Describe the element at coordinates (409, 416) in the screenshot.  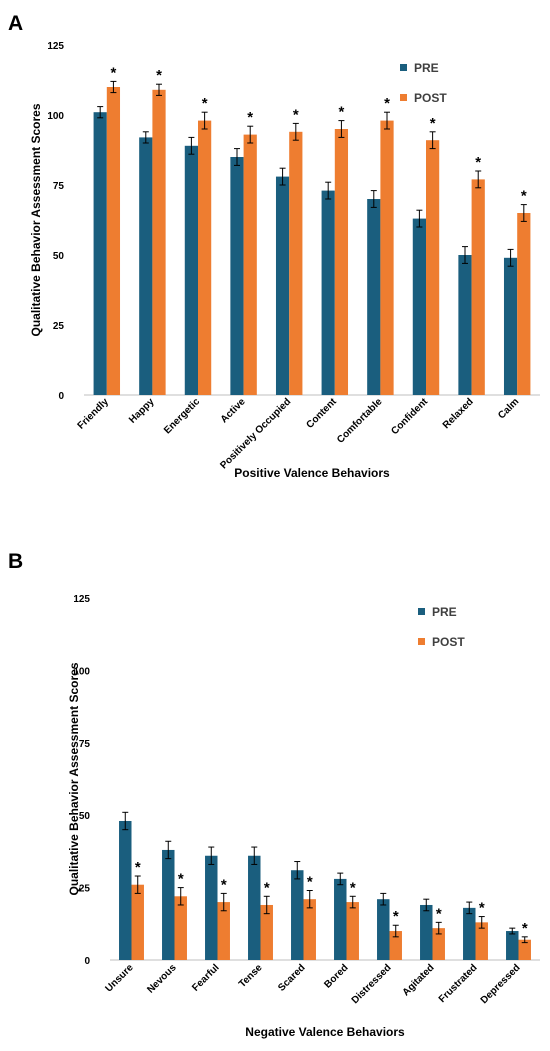
I see `category-label: Confident` at that location.